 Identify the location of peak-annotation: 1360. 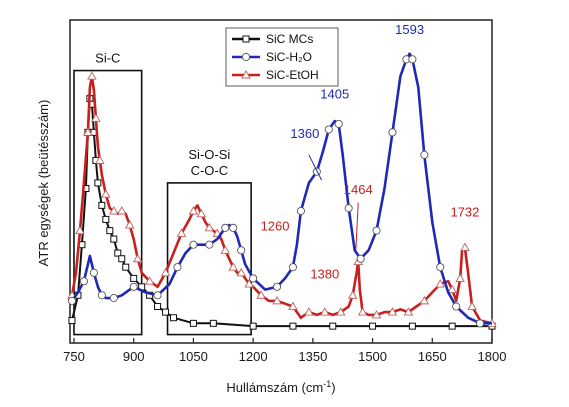
(304, 133).